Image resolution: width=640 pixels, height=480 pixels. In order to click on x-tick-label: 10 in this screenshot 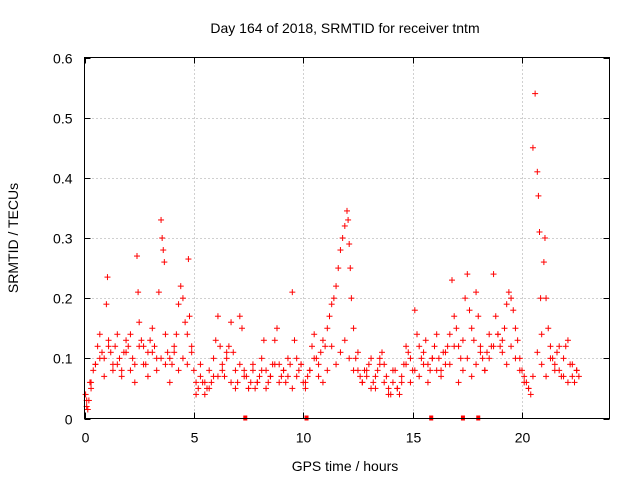, I will do `click(304, 438)`.